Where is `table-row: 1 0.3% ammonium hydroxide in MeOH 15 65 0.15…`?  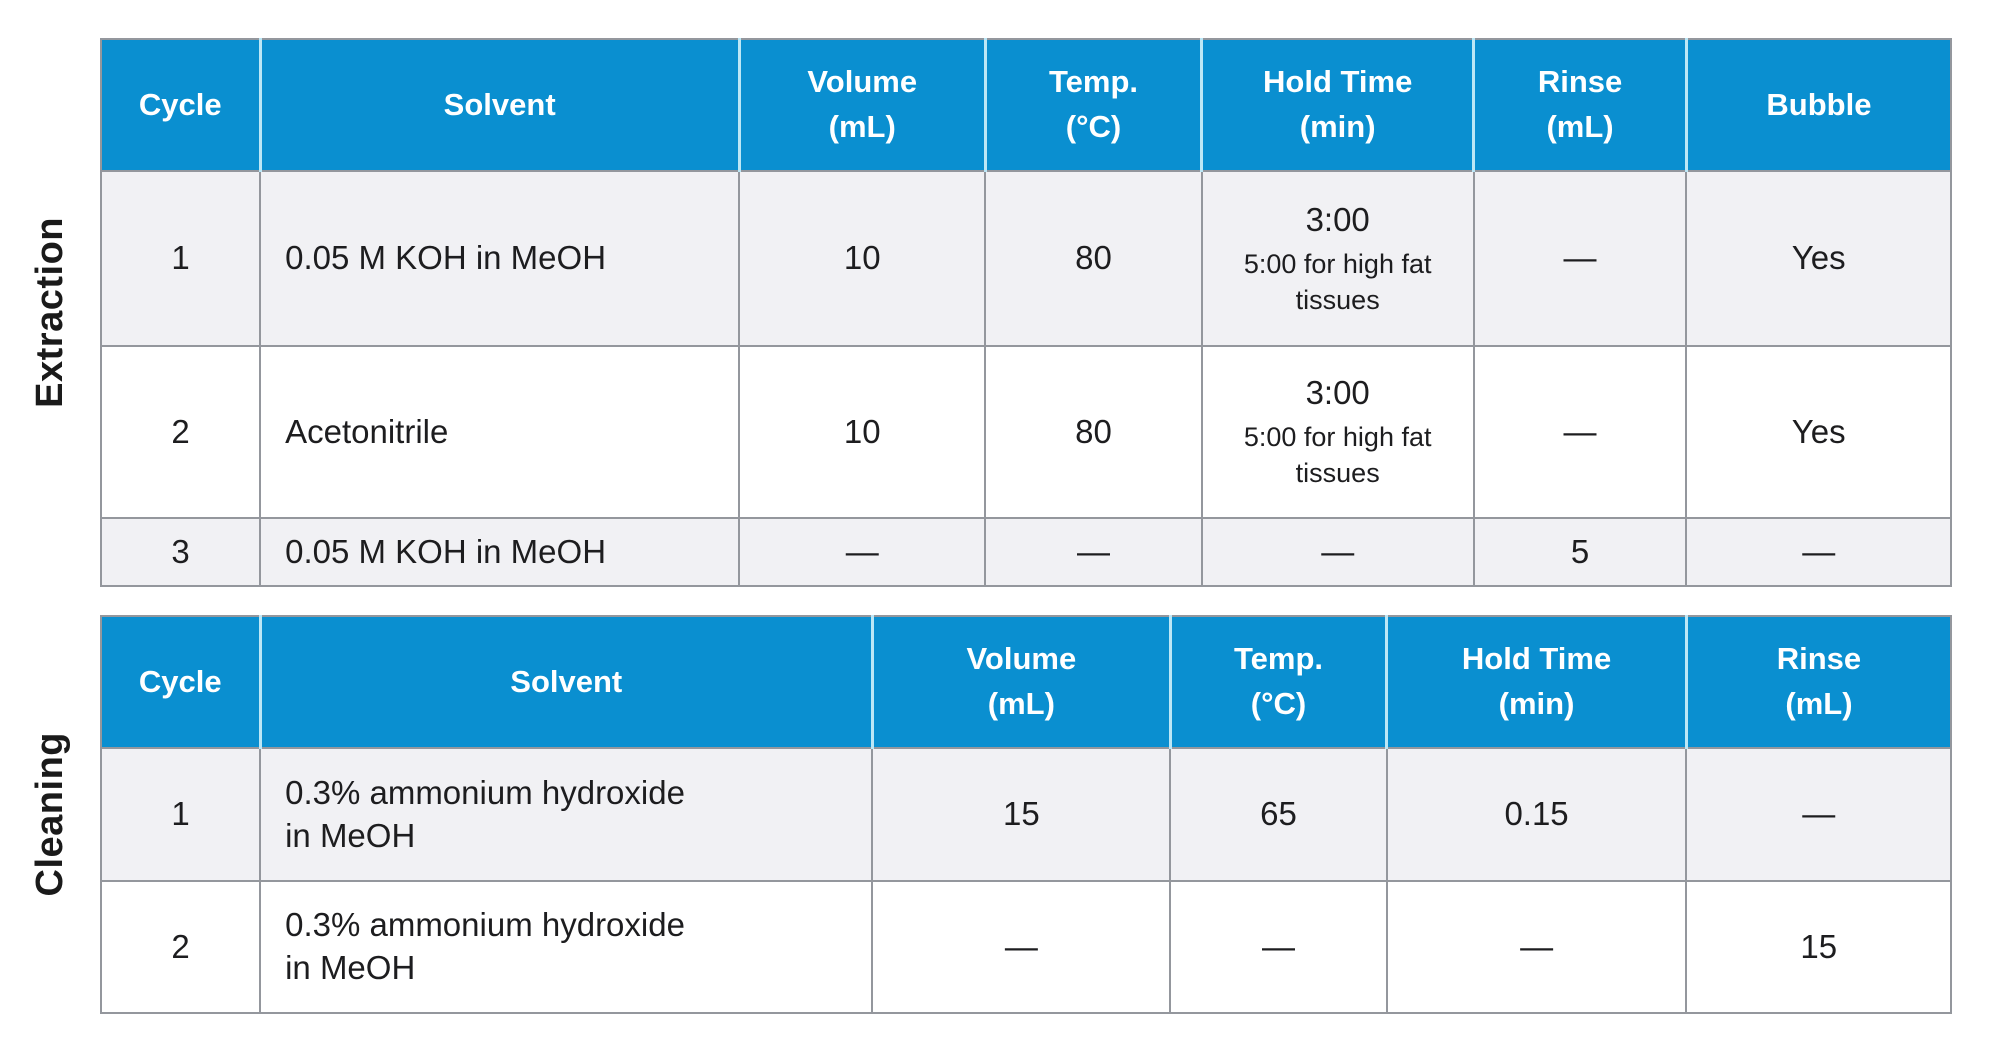
table-row: 1 0.3% ammonium hydroxide in MeOH 15 65 0.15… is located at coordinates (1025, 814).